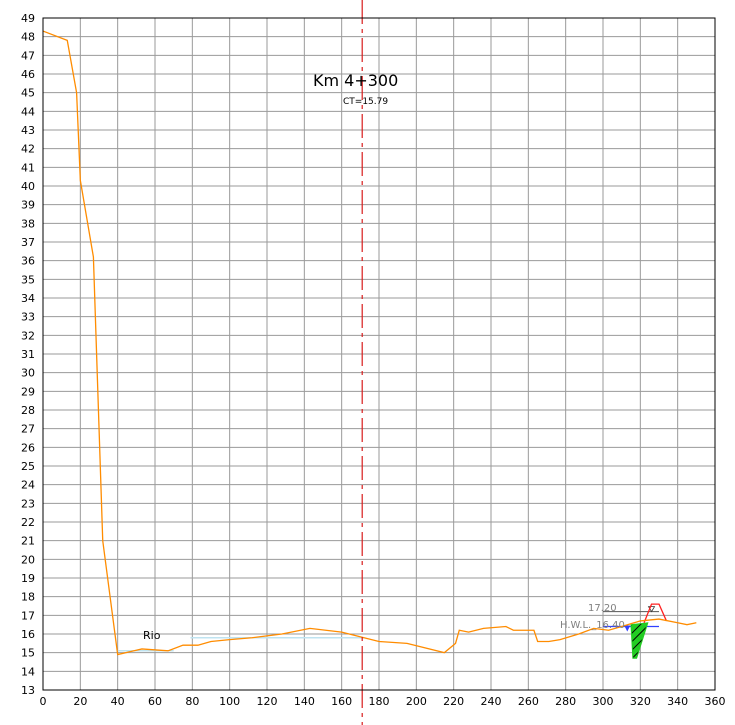 The image size is (735, 725). What do you see at coordinates (28, 559) in the screenshot?
I see `y-tick-label: 20` at bounding box center [28, 559].